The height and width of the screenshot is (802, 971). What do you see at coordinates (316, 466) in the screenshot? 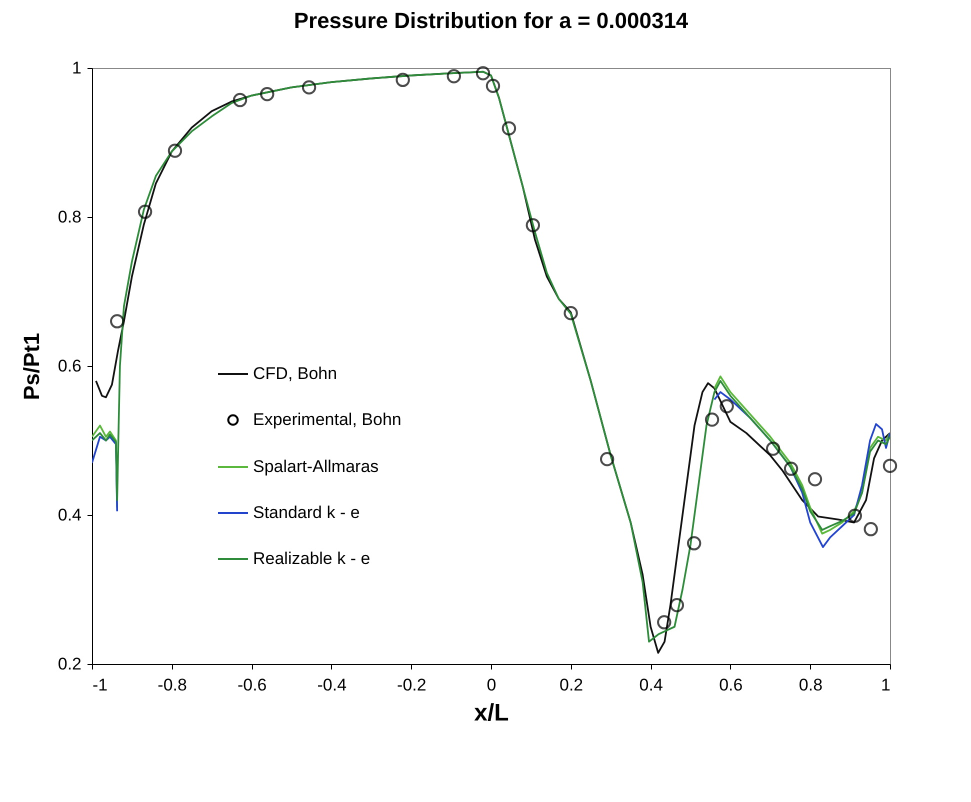
I see `legend-label: Spalart-Allmaras` at bounding box center [316, 466].